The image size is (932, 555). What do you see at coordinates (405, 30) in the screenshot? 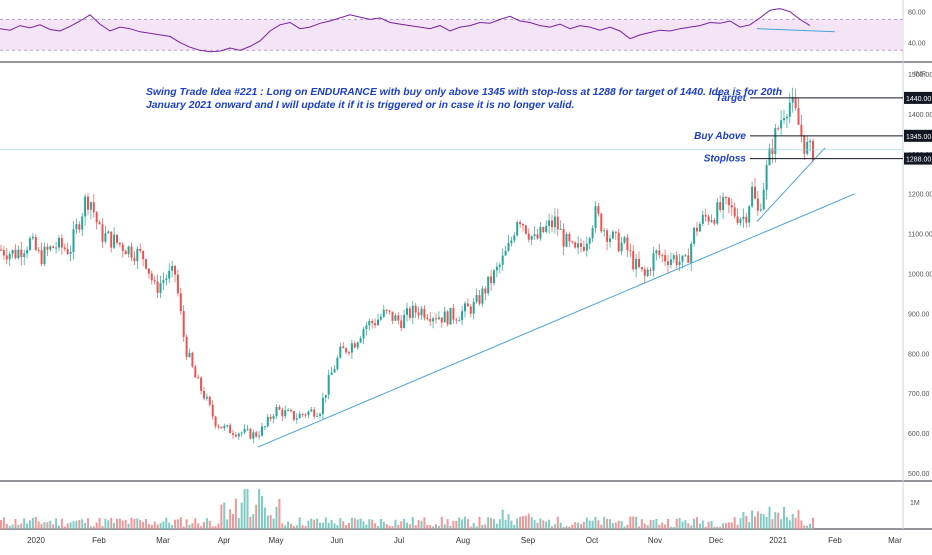
I see `rsi-line` at bounding box center [405, 30].